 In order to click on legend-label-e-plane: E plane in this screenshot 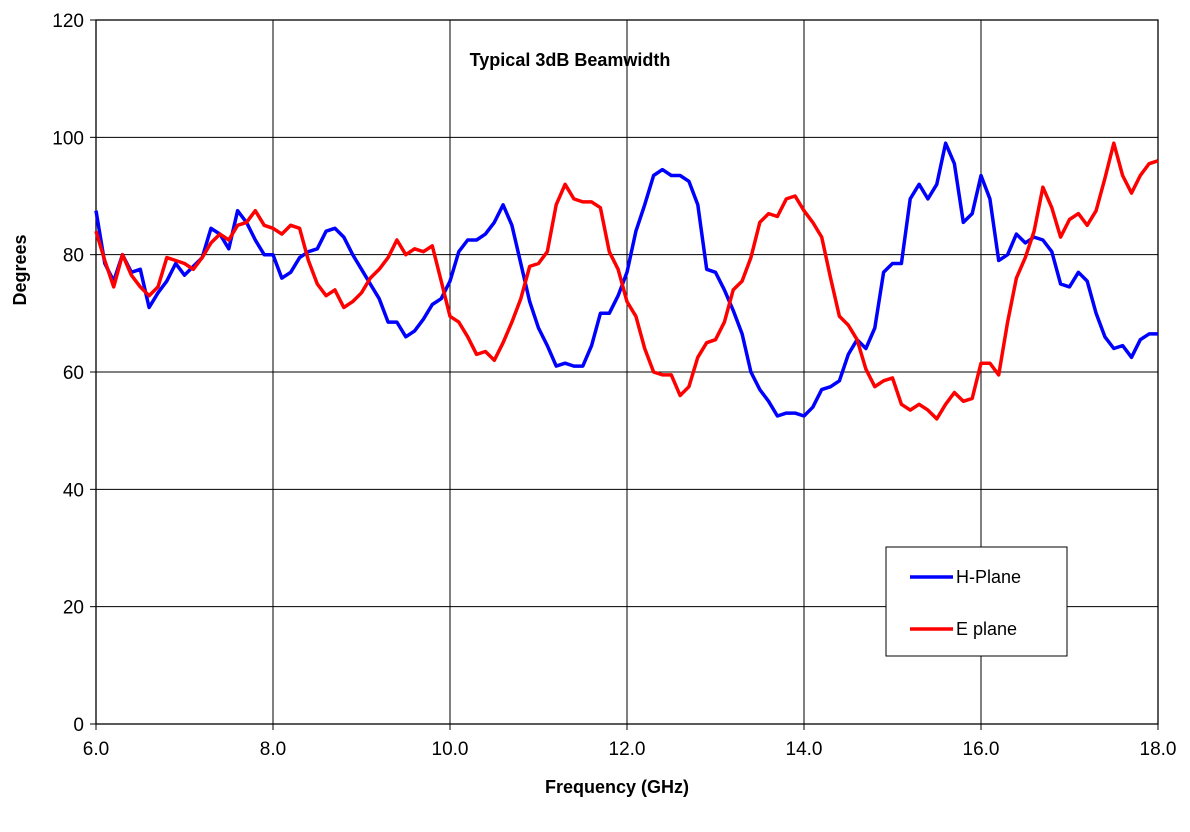, I will do `click(986, 629)`.